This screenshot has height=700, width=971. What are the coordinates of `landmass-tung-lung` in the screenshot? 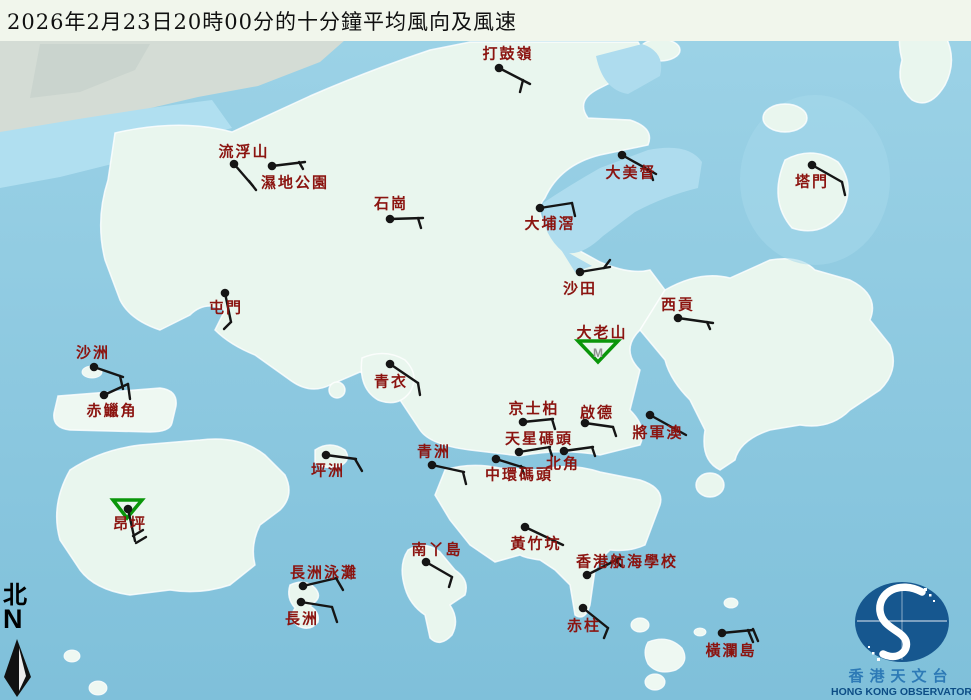 It's located at (710, 485).